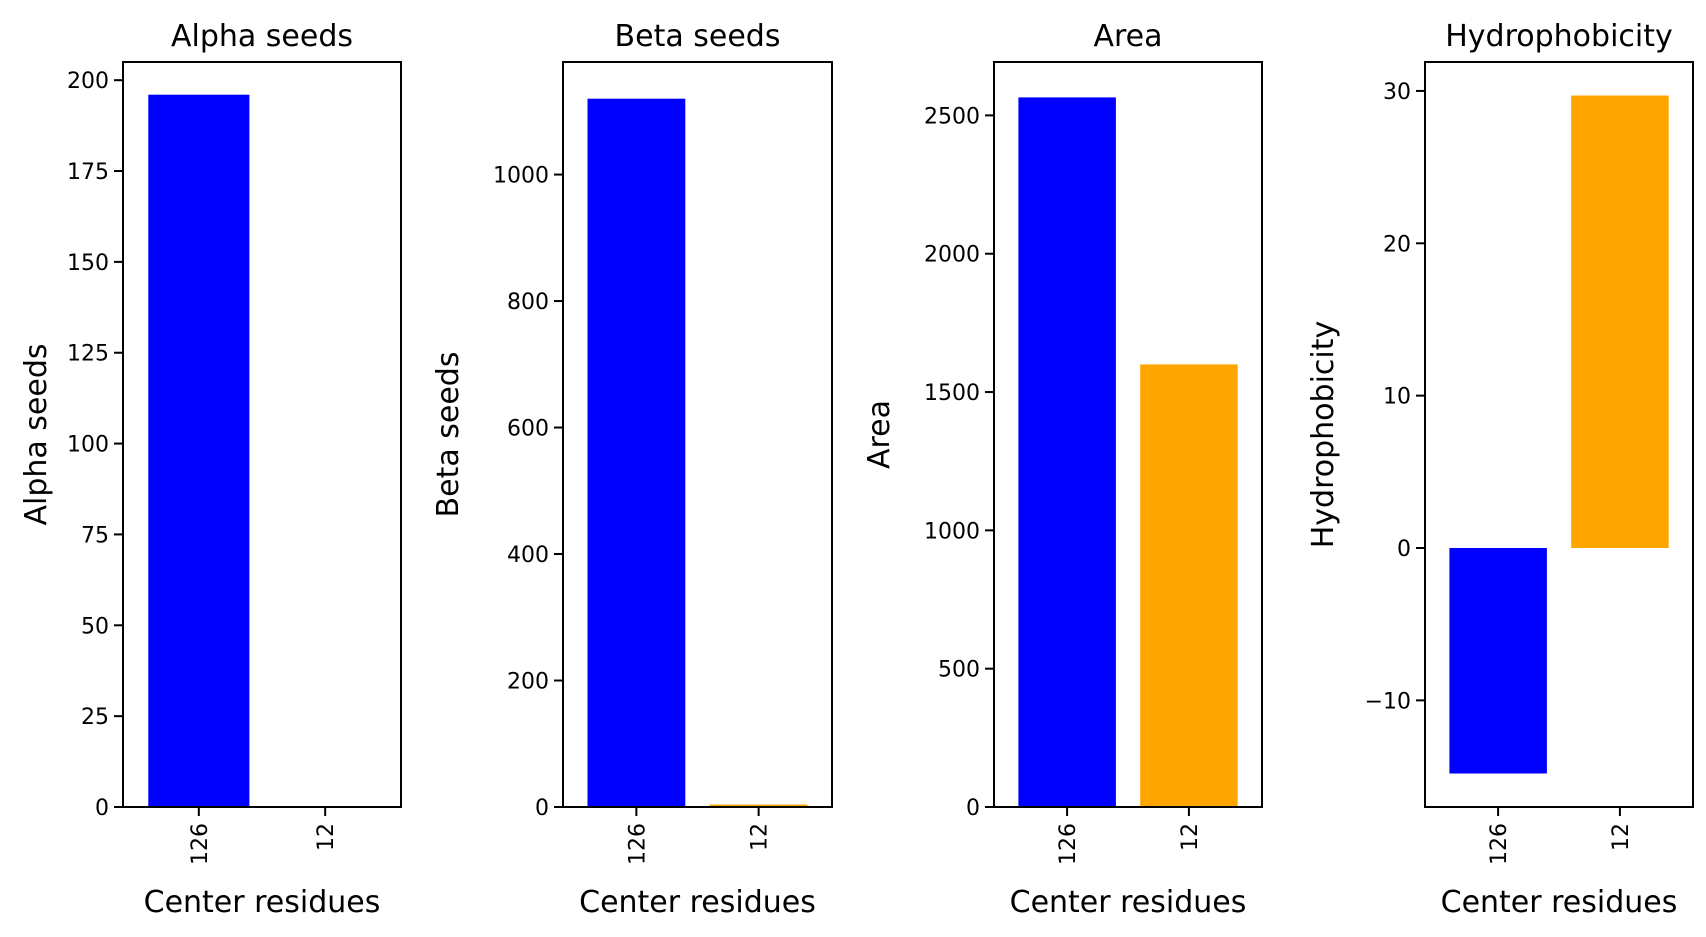 The width and height of the screenshot is (1706, 937). Describe the element at coordinates (952, 393) in the screenshot. I see `y-tick-label: 1500` at that location.